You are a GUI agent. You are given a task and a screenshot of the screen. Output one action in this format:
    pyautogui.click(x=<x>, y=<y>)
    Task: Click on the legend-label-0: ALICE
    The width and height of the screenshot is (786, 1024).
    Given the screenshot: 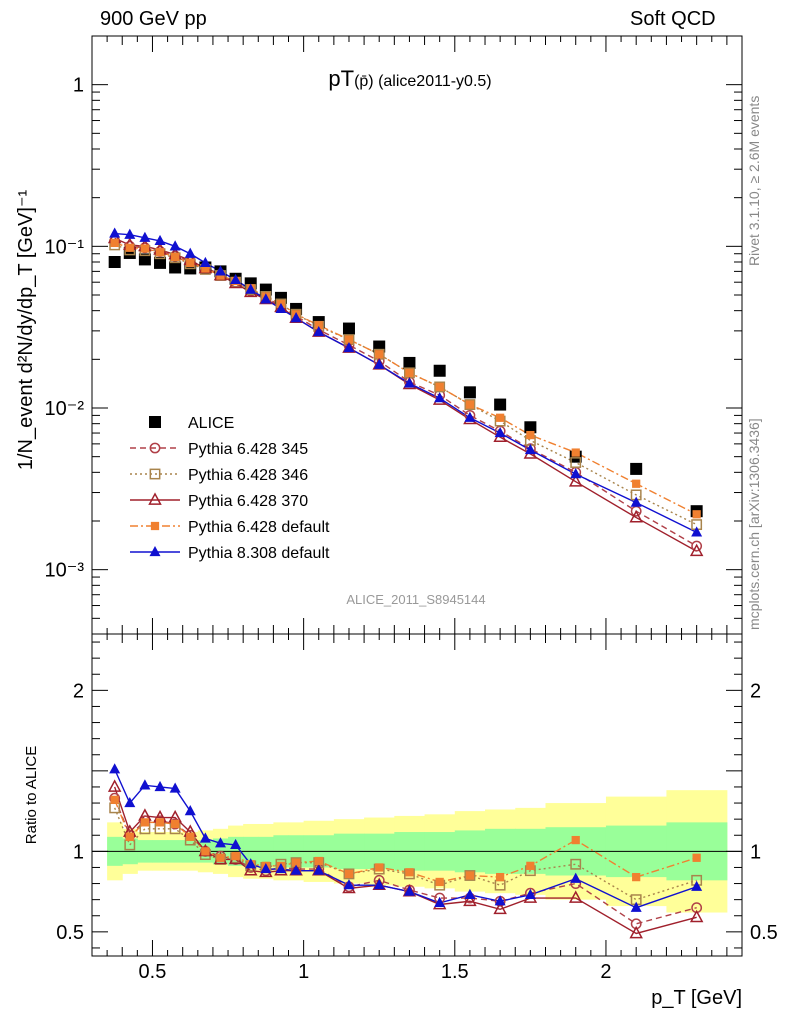 What is the action you would take?
    pyautogui.click(x=211, y=423)
    